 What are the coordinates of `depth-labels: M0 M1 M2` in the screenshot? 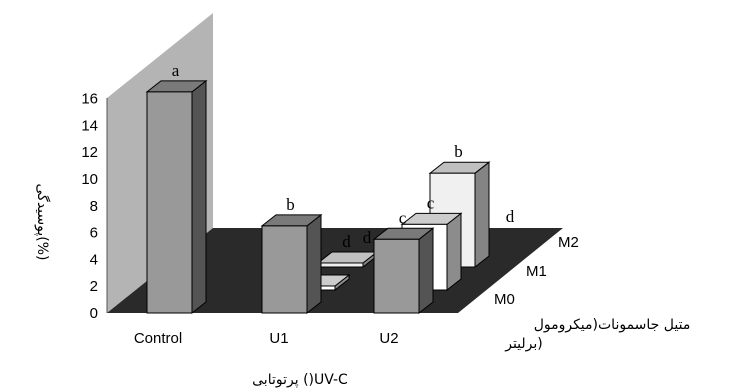 It's located at (536, 271).